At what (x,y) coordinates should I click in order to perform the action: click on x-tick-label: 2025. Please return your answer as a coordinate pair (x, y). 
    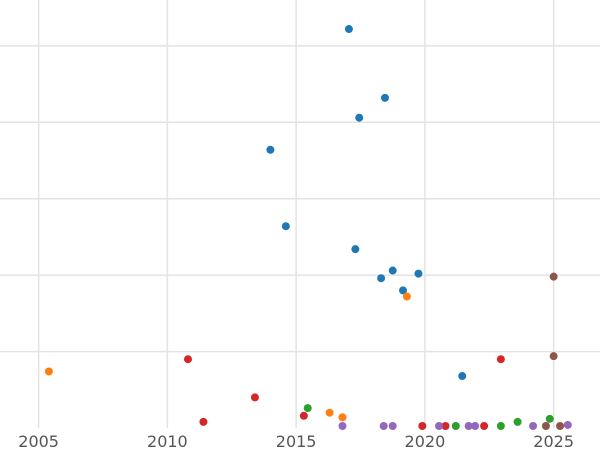
    Looking at the image, I should click on (553, 441).